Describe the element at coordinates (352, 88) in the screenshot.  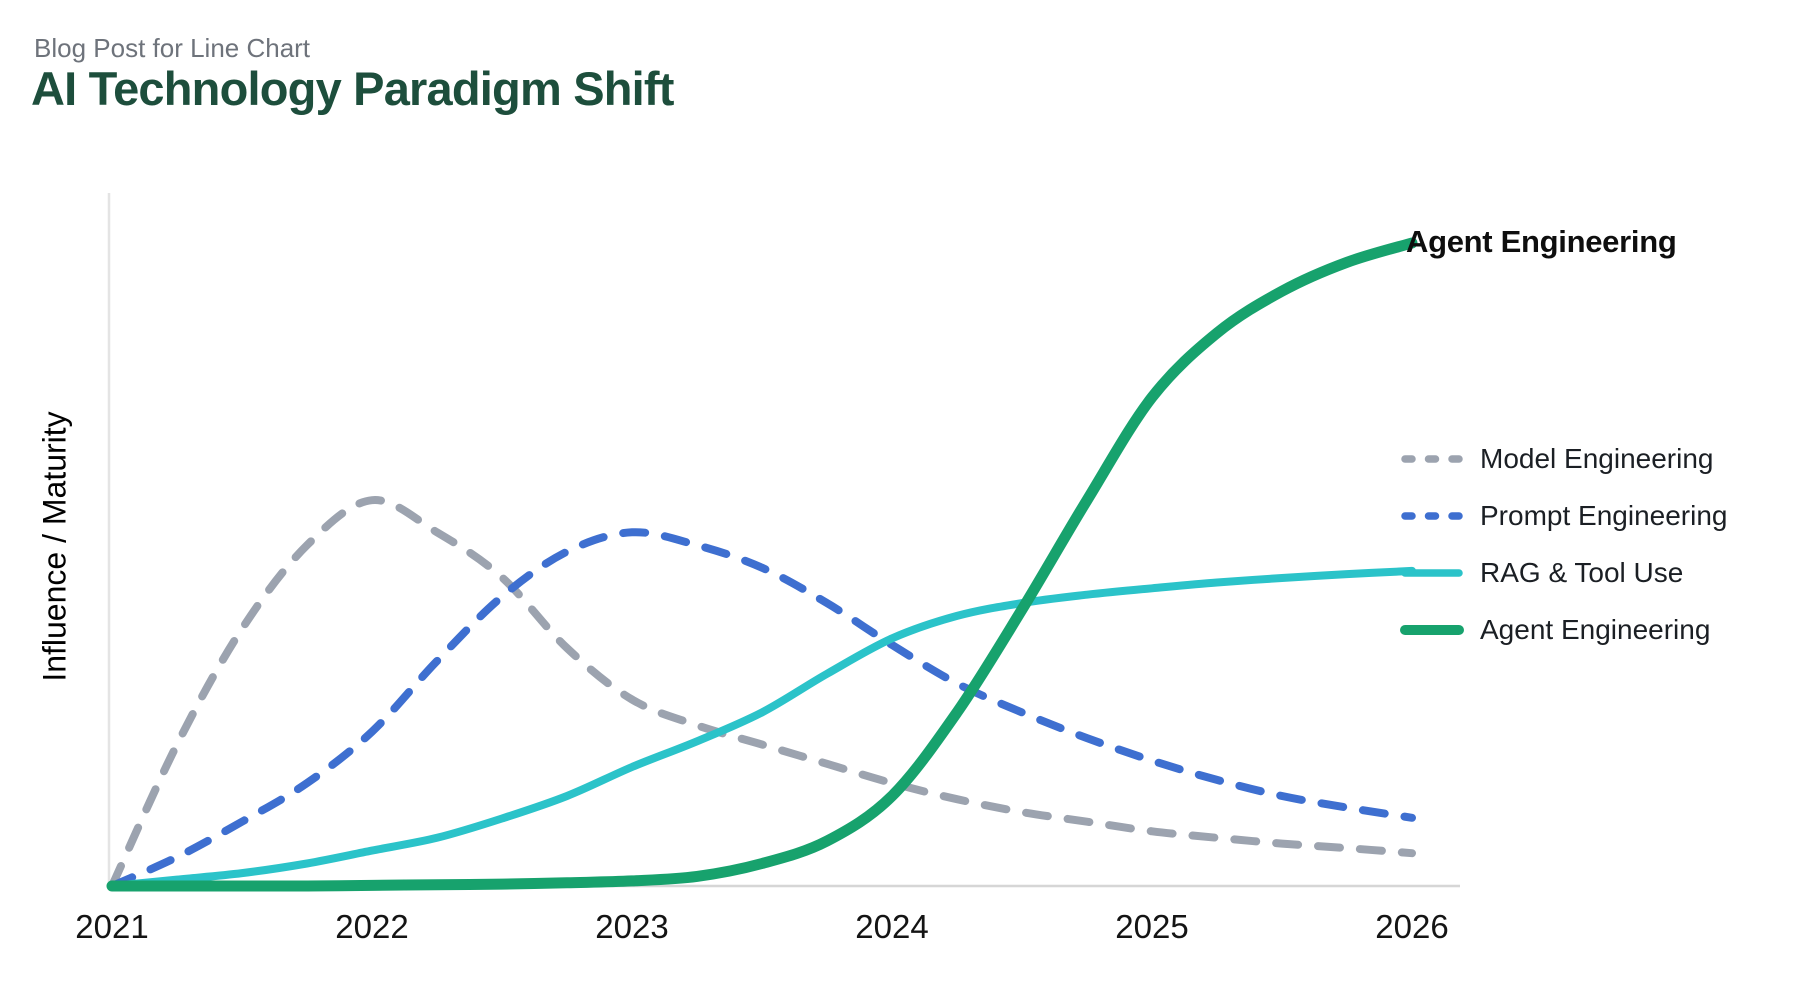
I see `page-title: AI Technology Paradigm Shift` at that location.